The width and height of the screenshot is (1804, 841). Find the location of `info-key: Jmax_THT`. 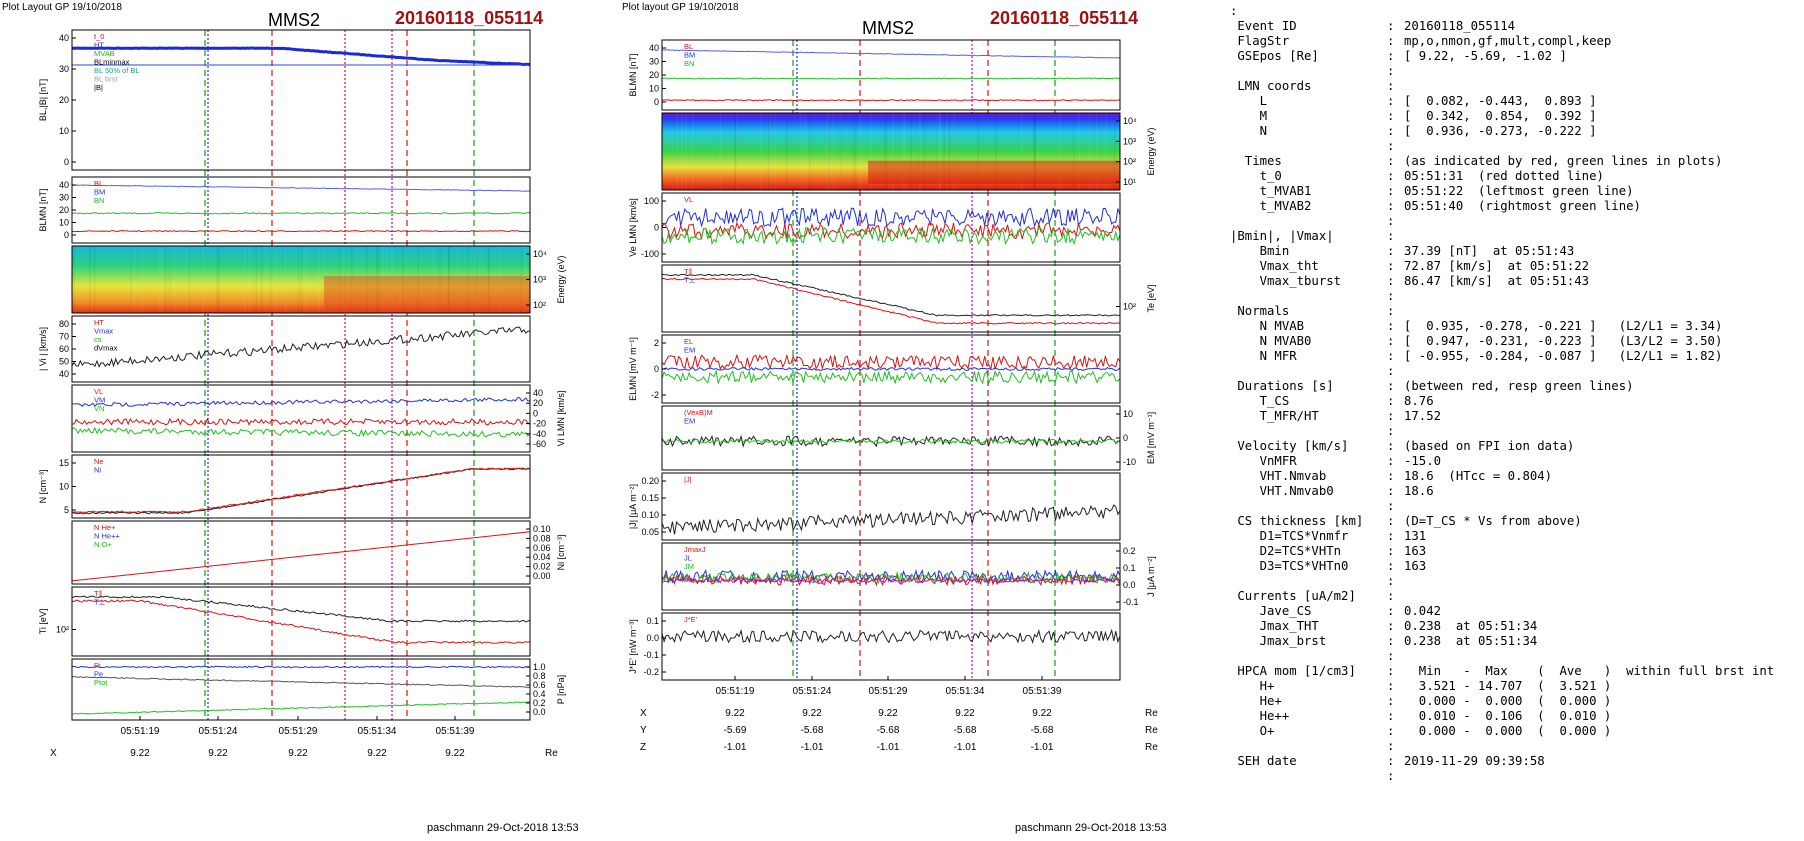

info-key: Jmax_THT is located at coordinates (1274, 626).